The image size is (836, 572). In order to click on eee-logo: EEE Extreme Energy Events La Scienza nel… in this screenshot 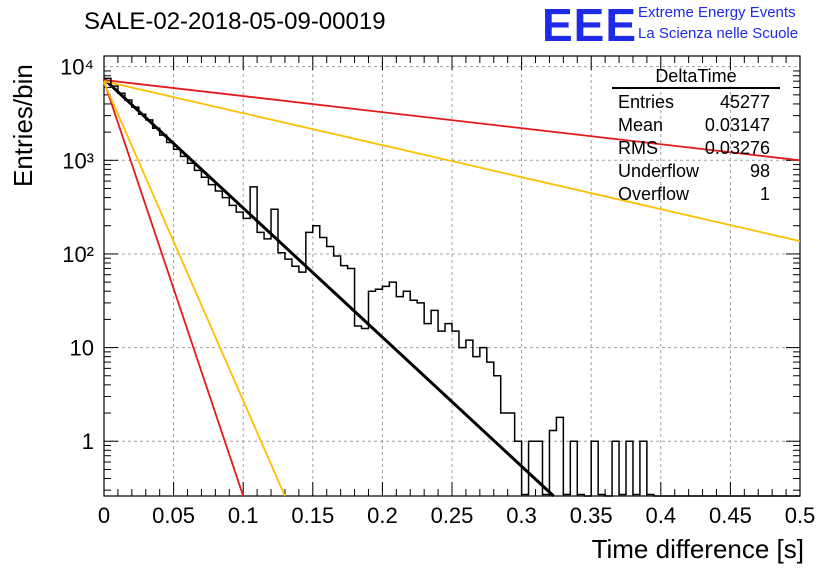, I will do `click(687, 25)`.